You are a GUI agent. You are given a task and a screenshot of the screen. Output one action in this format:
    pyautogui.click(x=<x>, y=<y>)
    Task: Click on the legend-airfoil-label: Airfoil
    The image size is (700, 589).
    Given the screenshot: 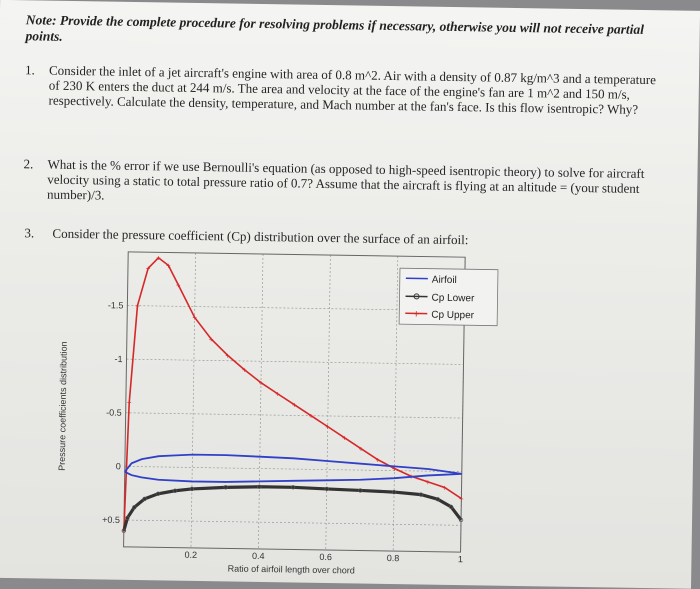 What is the action you would take?
    pyautogui.click(x=444, y=280)
    